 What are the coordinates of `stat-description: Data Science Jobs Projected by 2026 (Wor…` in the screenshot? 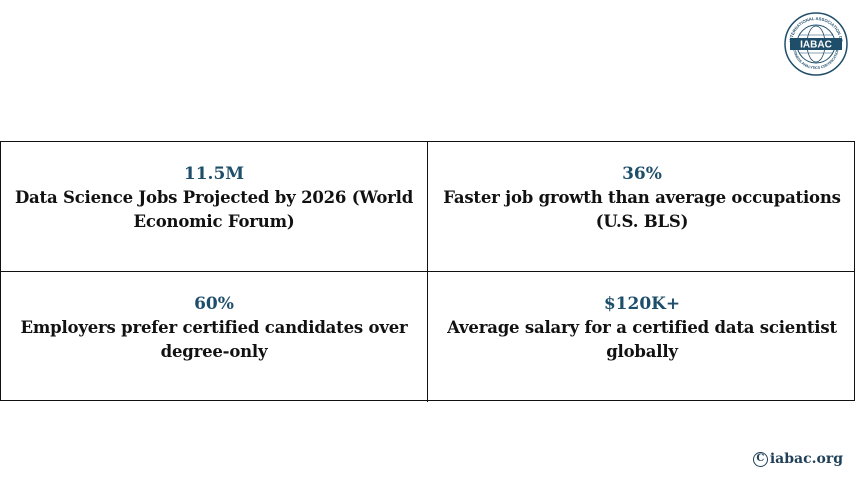 It's located at (214, 209).